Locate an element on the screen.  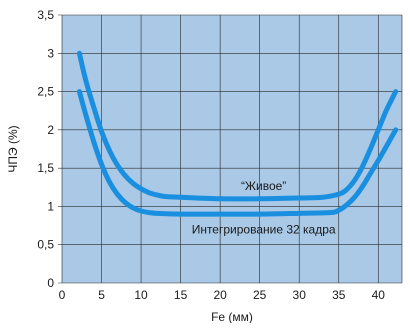
annotations: “Живое” Интегрирование 32 кадра is located at coordinates (264, 208).